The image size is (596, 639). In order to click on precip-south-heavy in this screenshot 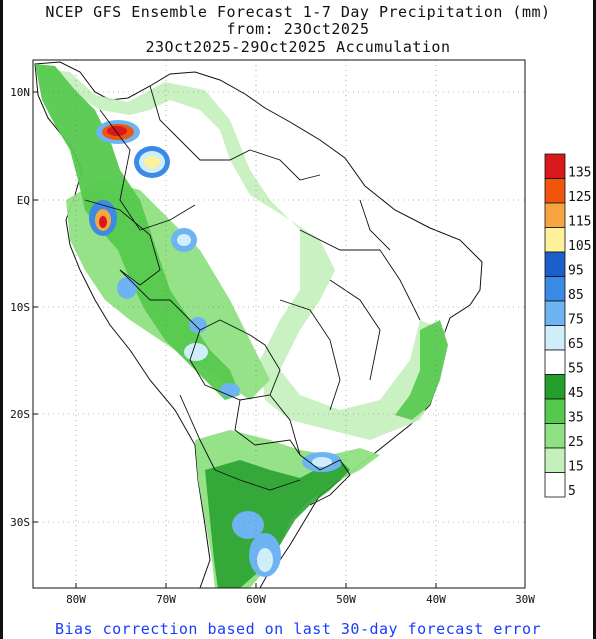, I will do `click(277, 524)`.